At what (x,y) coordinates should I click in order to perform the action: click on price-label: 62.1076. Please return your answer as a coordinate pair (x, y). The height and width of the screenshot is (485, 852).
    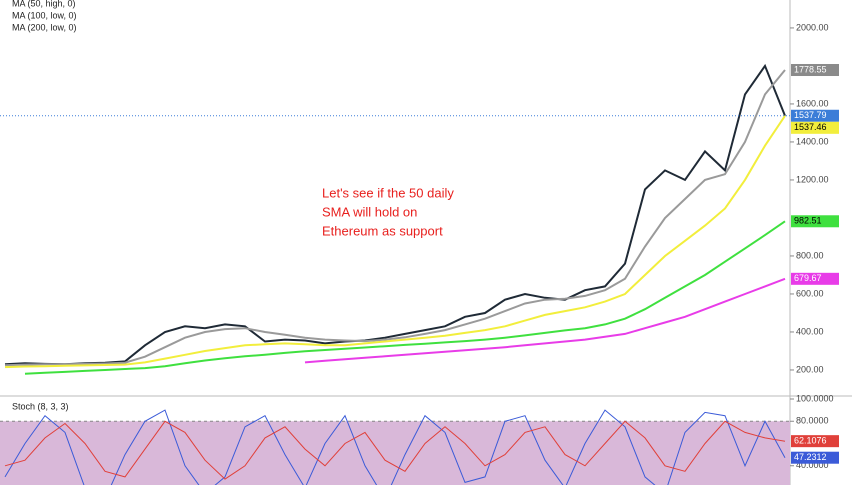
    Looking at the image, I should click on (810, 441).